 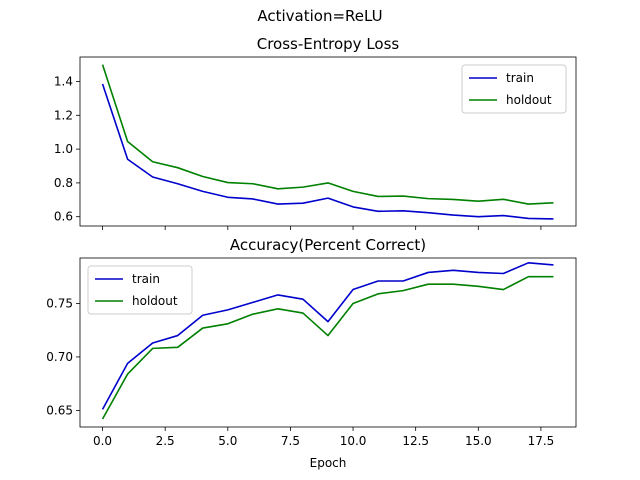 What do you see at coordinates (165, 441) in the screenshot?
I see `x-tick-label: 2.5` at bounding box center [165, 441].